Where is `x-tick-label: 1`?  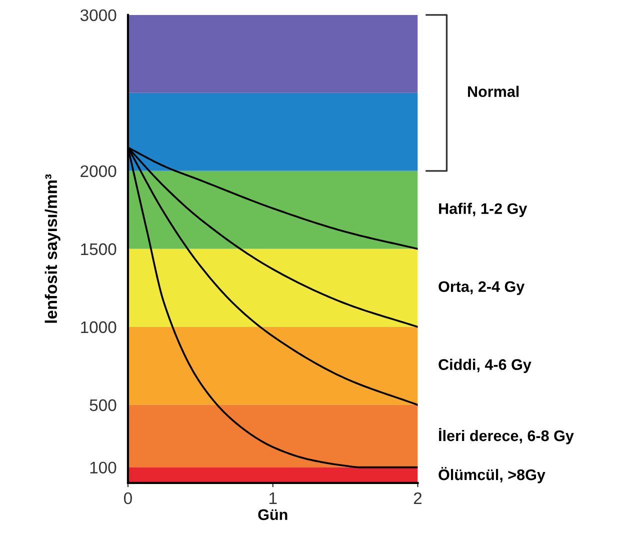
x-tick-label: 1 is located at coordinates (273, 498).